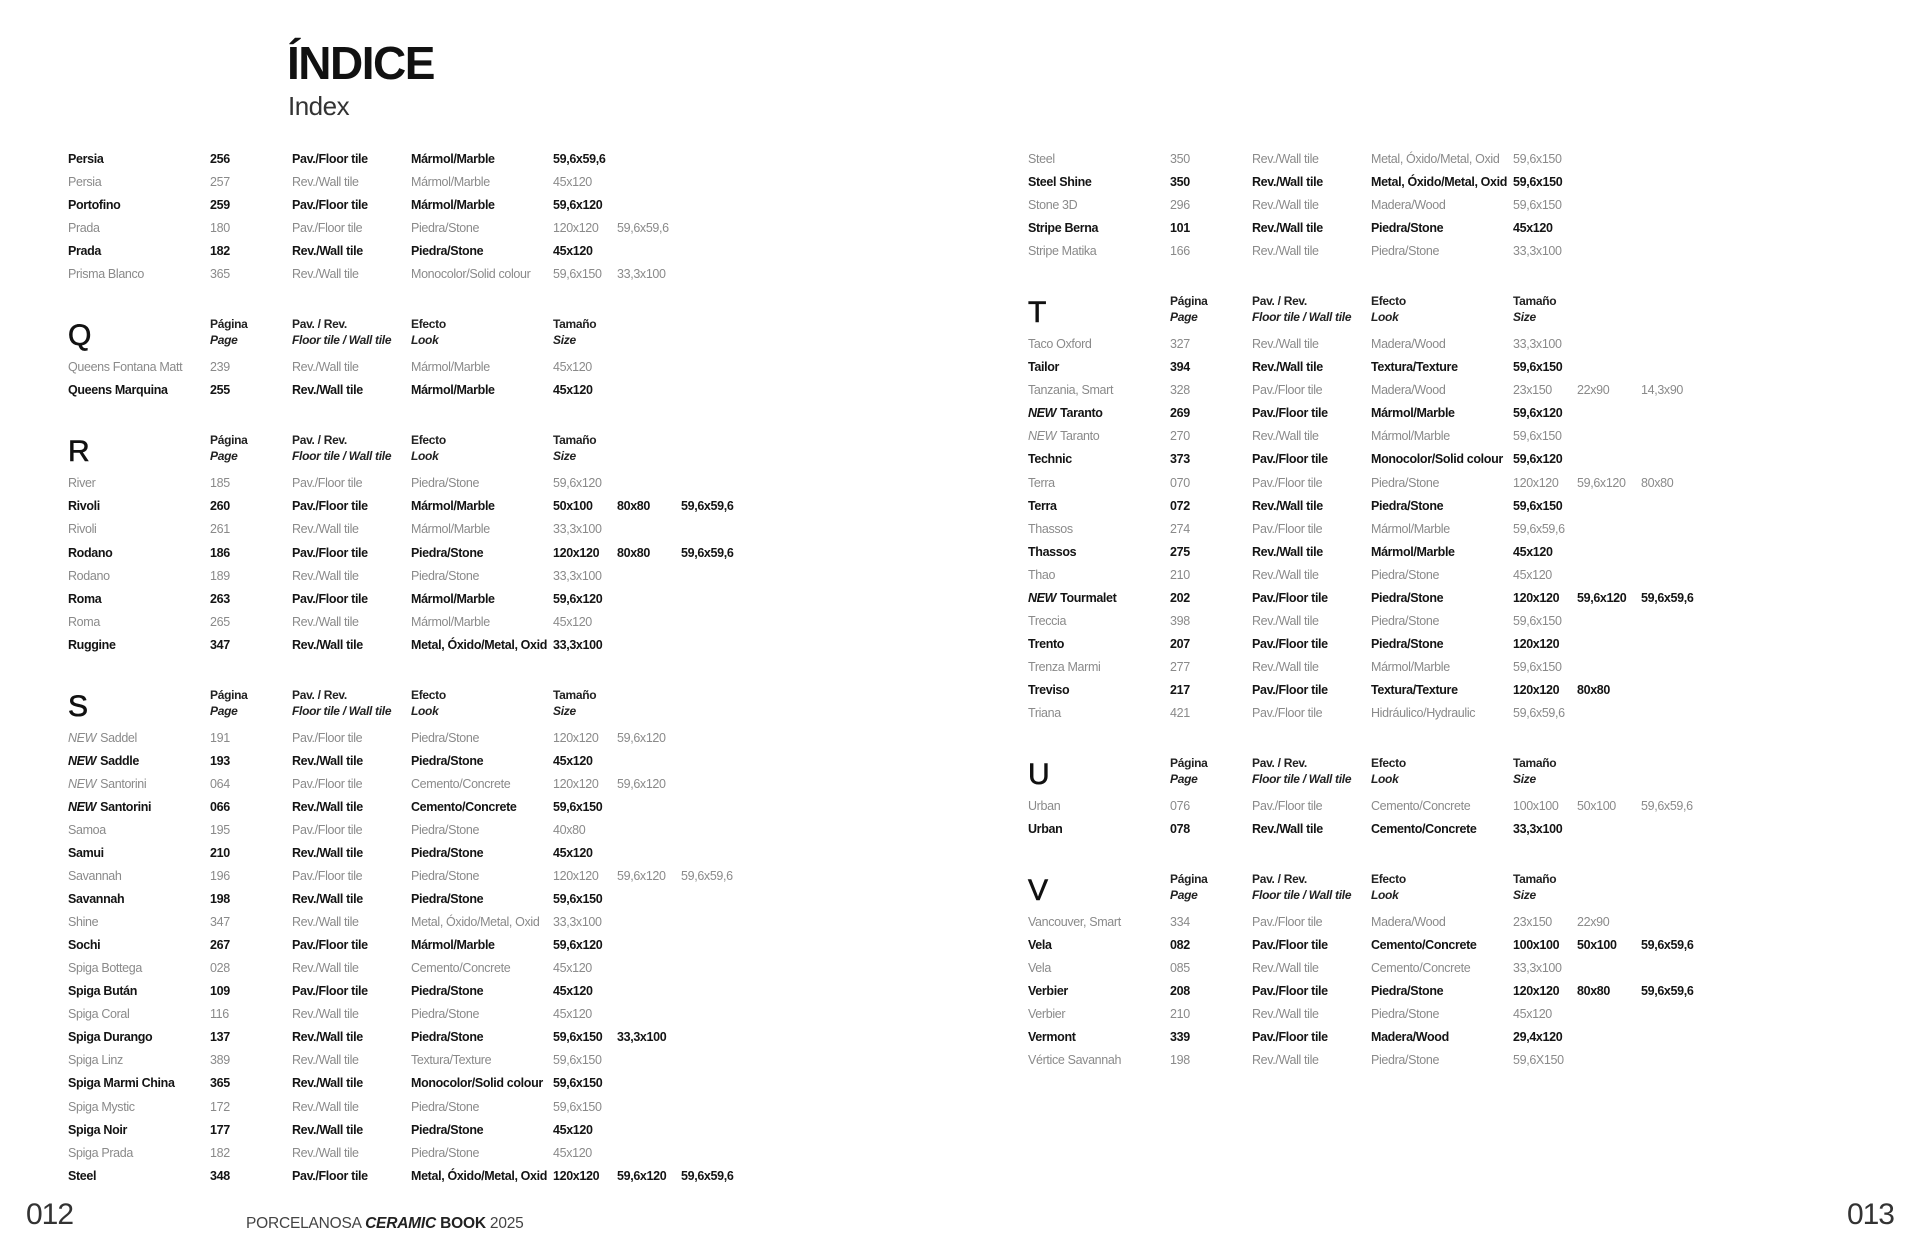 This screenshot has width=1920, height=1257. I want to click on series-name-text: Sochi, so click(84, 945).